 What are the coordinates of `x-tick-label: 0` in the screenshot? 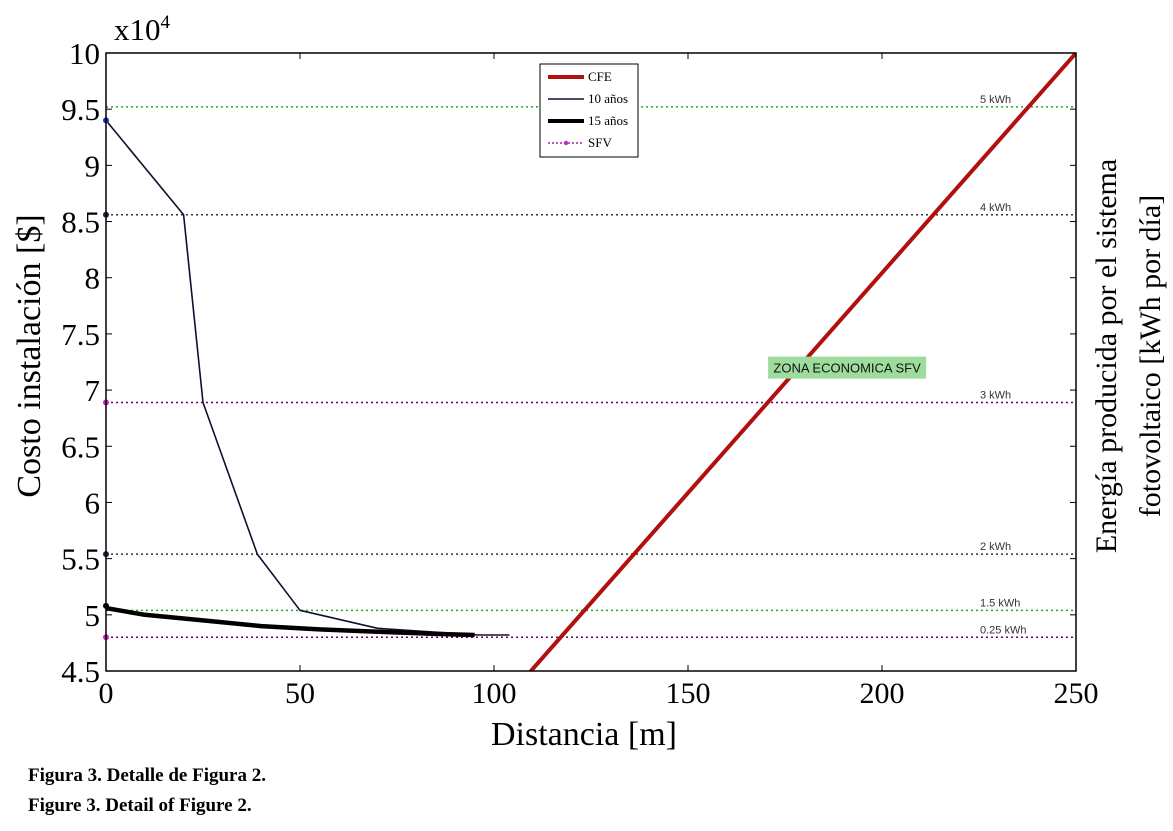 It's located at (106, 693).